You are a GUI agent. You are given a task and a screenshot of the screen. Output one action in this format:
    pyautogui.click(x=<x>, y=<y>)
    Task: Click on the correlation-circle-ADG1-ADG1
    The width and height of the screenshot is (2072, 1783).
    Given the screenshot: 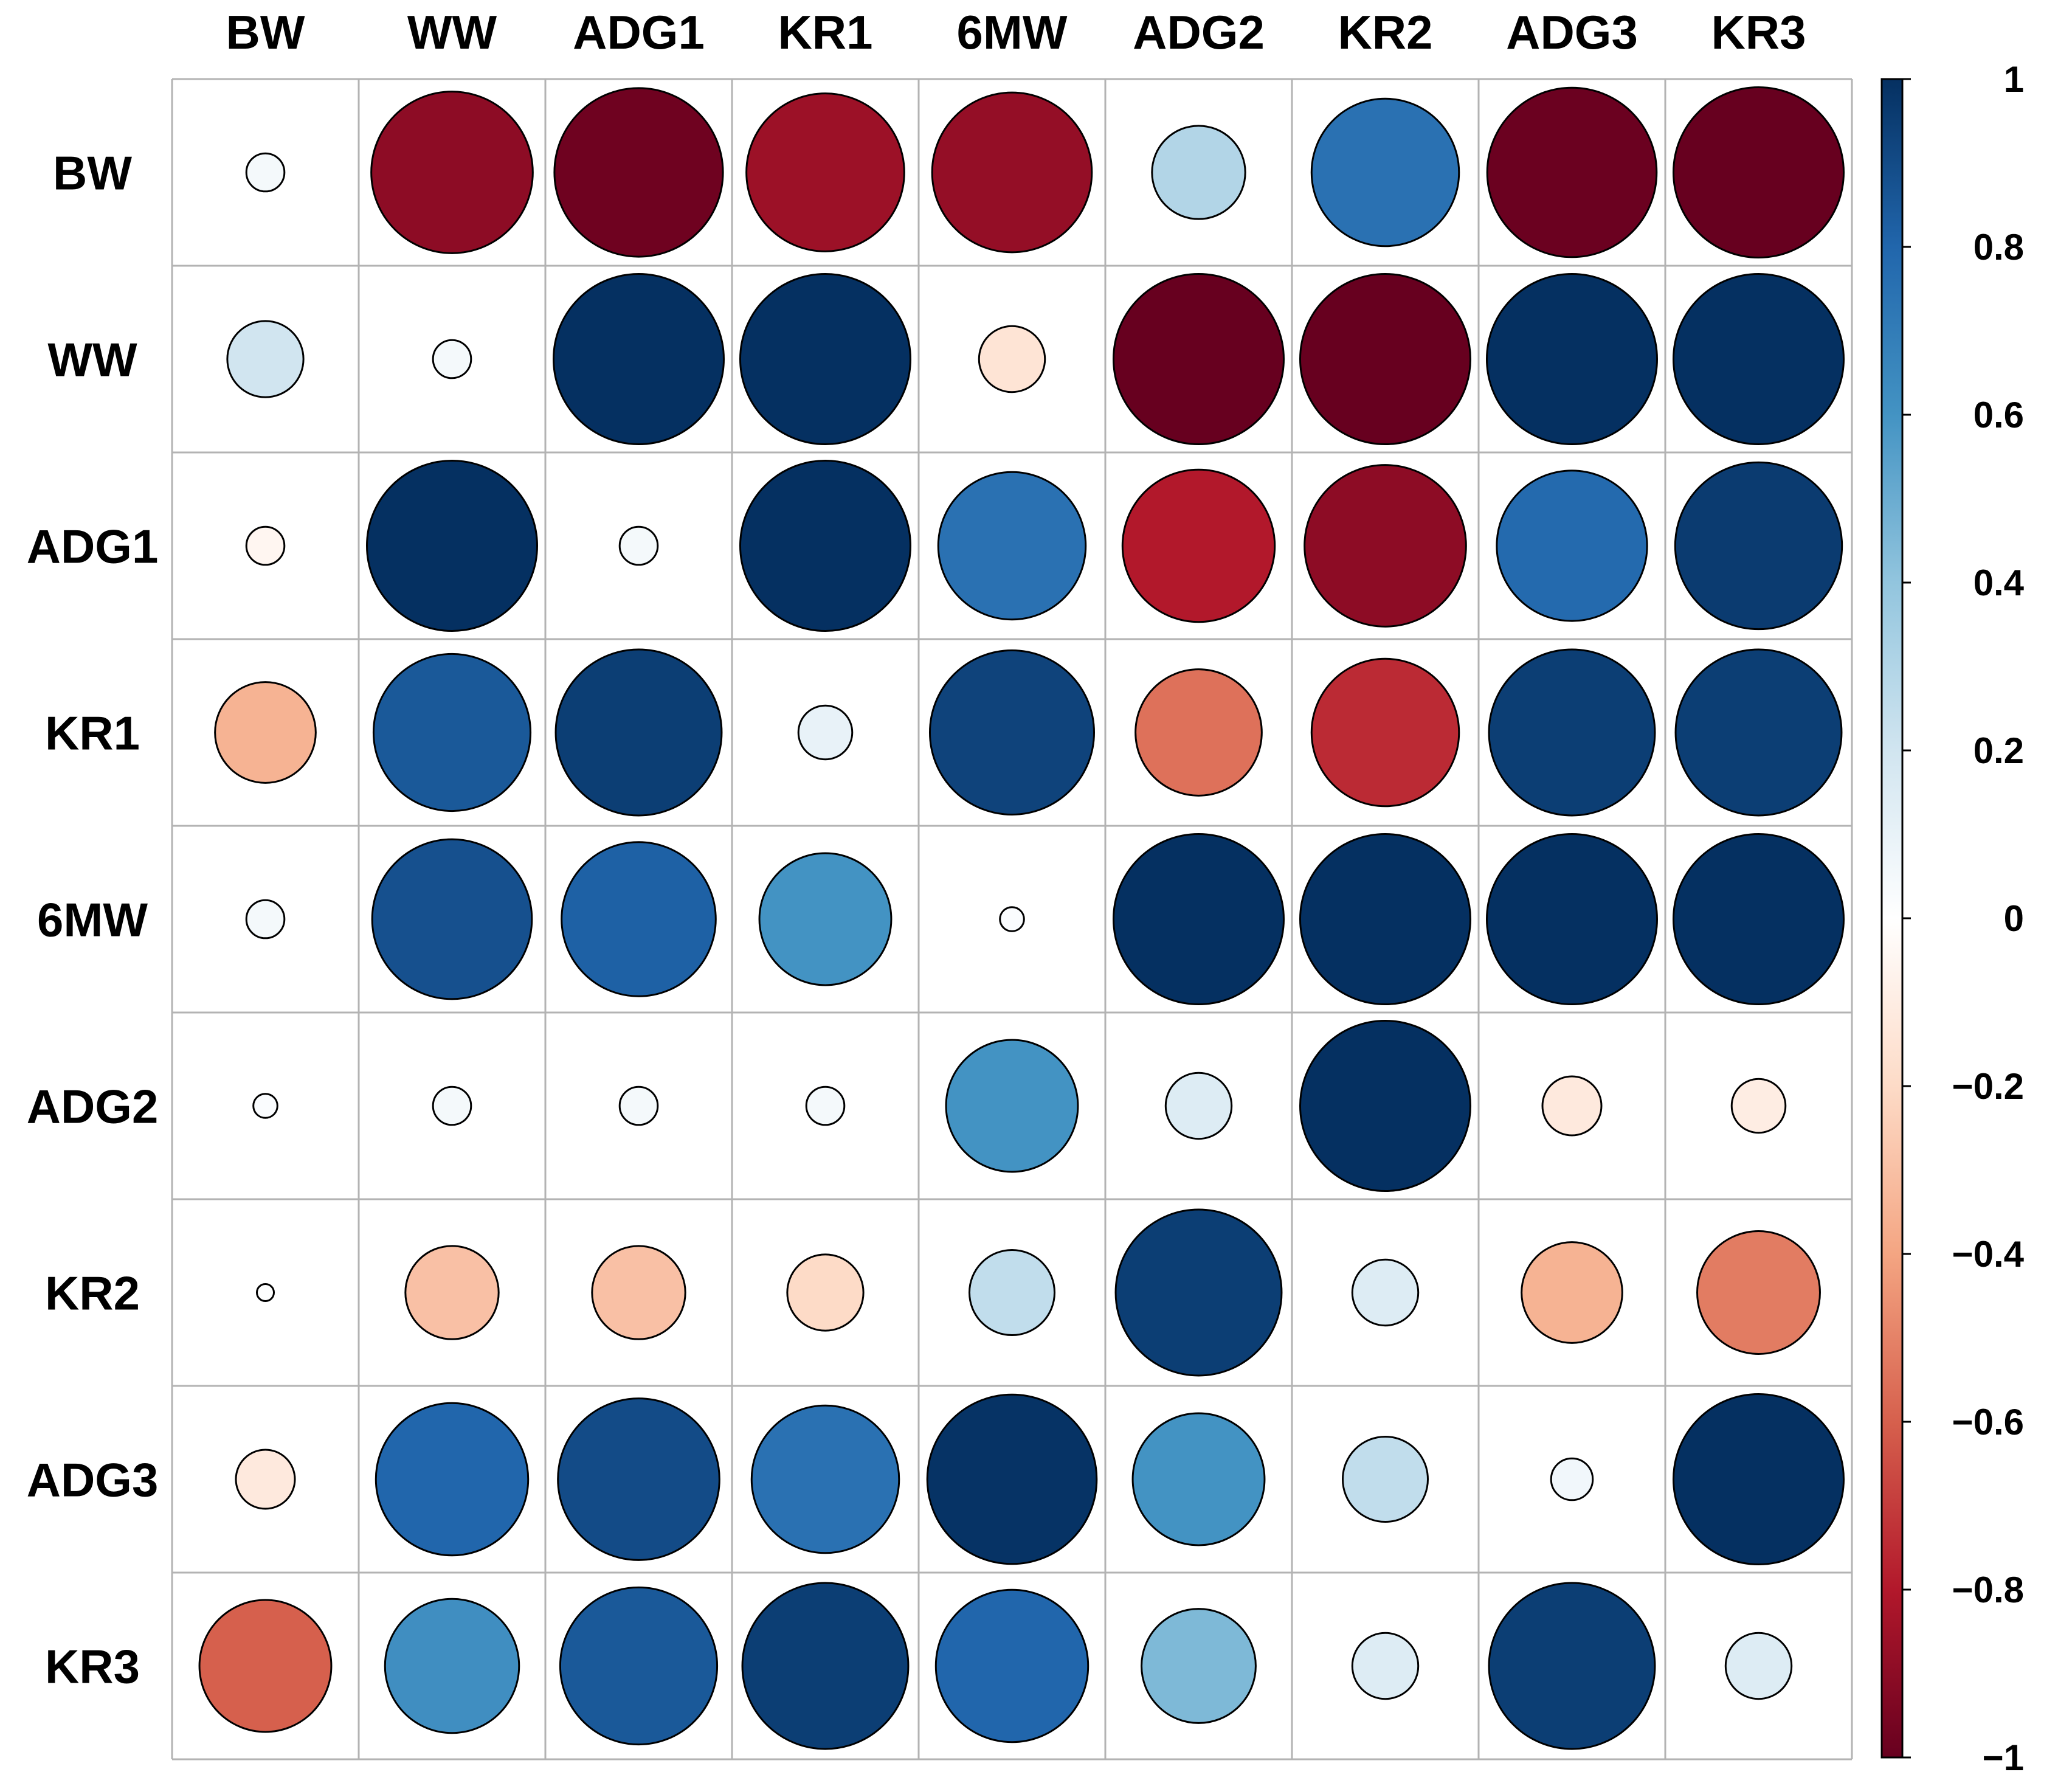 What is the action you would take?
    pyautogui.click(x=639, y=545)
    